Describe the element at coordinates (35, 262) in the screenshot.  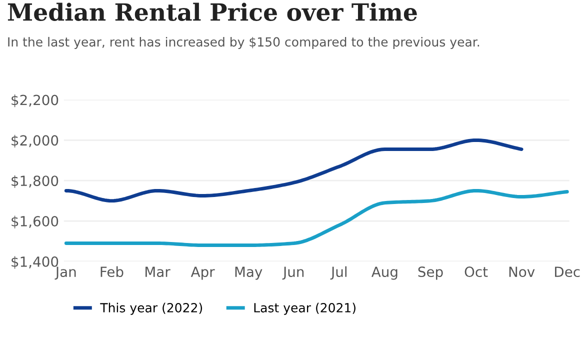
I see `y-tick-label: $1,400` at that location.